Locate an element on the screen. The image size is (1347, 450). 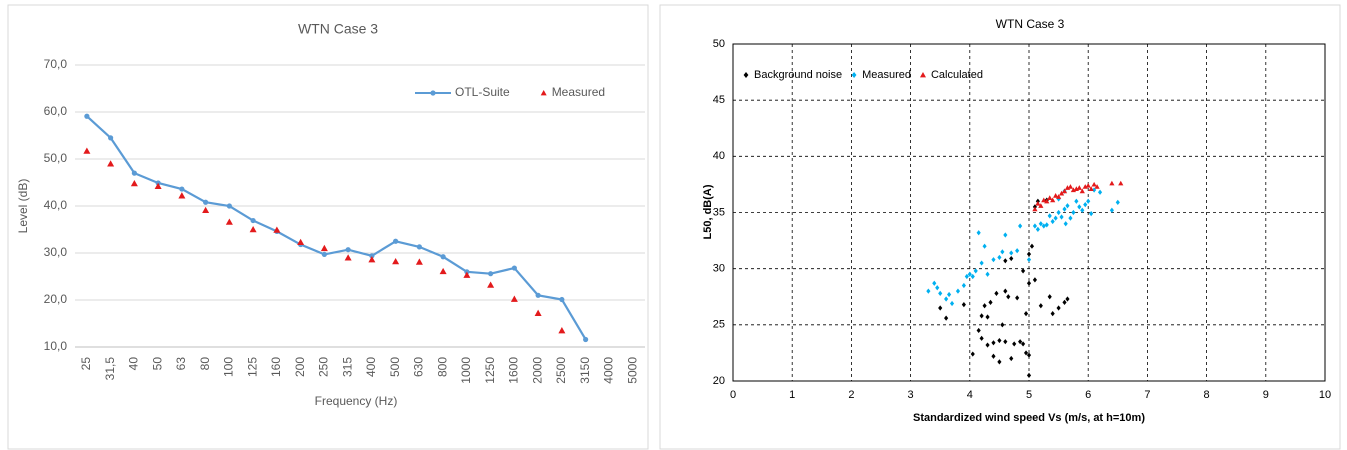
legend-label: Background noise is located at coordinates (798, 75).